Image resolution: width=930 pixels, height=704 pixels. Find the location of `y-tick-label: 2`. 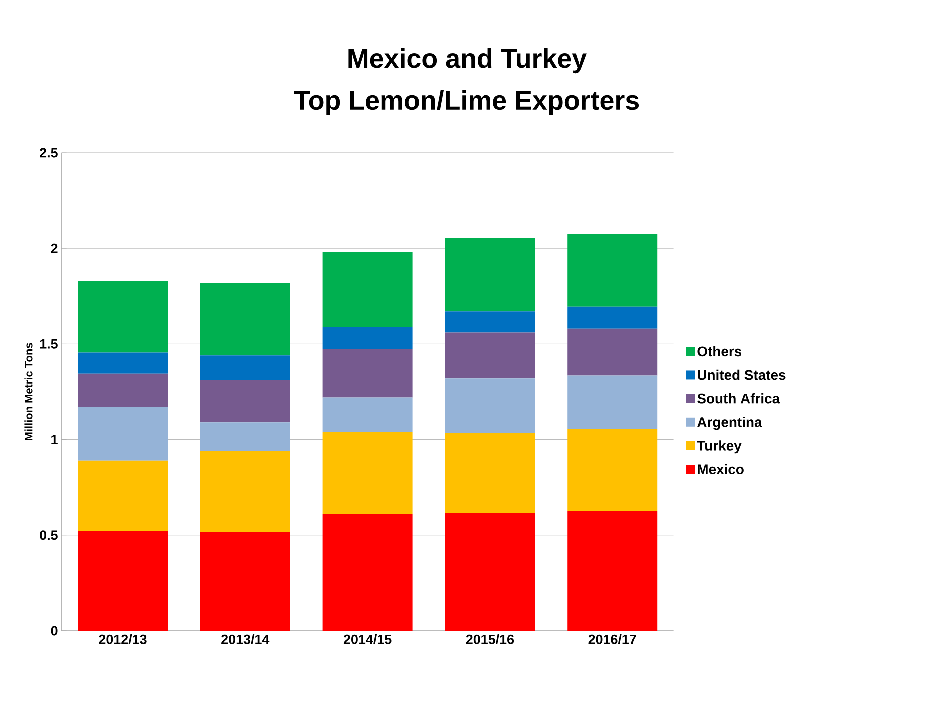

y-tick-label: 2 is located at coordinates (54, 249).